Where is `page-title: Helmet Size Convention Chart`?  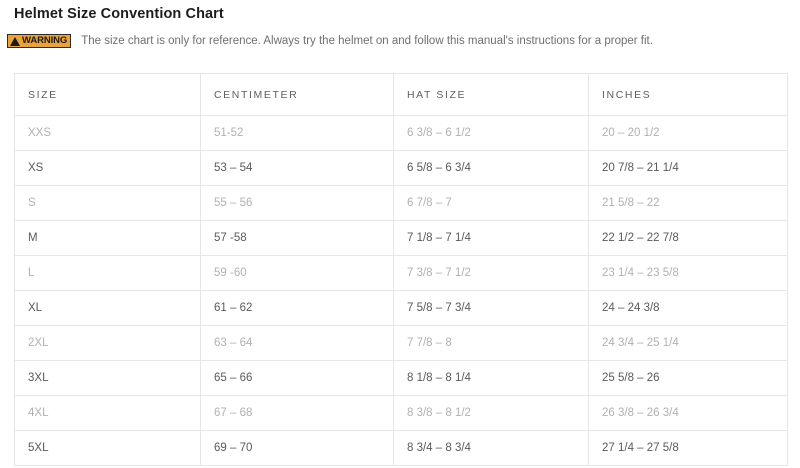
page-title: Helmet Size Convention Chart is located at coordinates (119, 14).